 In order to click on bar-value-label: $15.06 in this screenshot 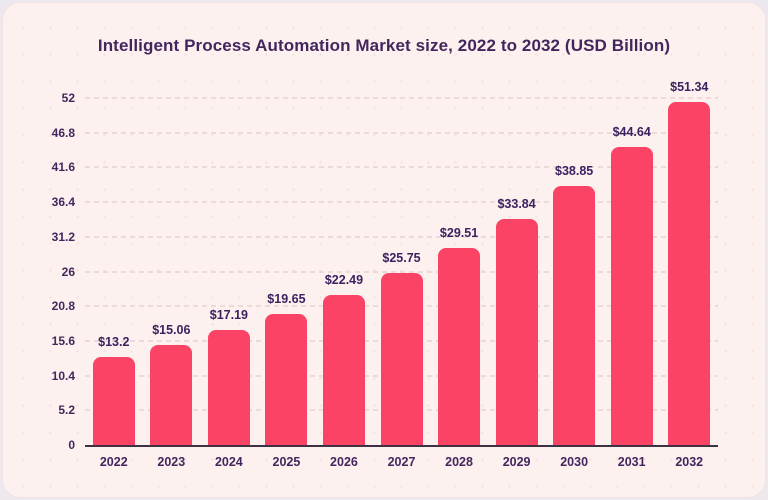, I will do `click(171, 329)`.